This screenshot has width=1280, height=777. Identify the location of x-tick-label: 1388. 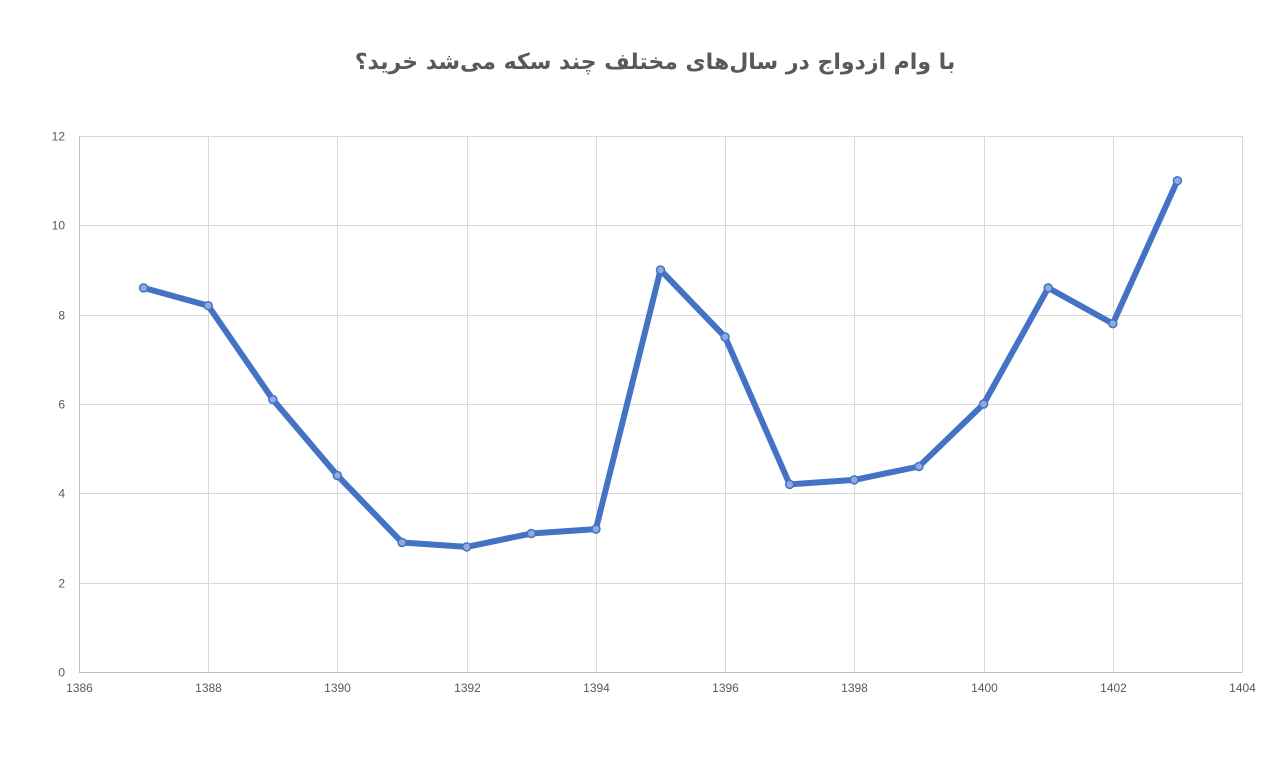
(208, 688).